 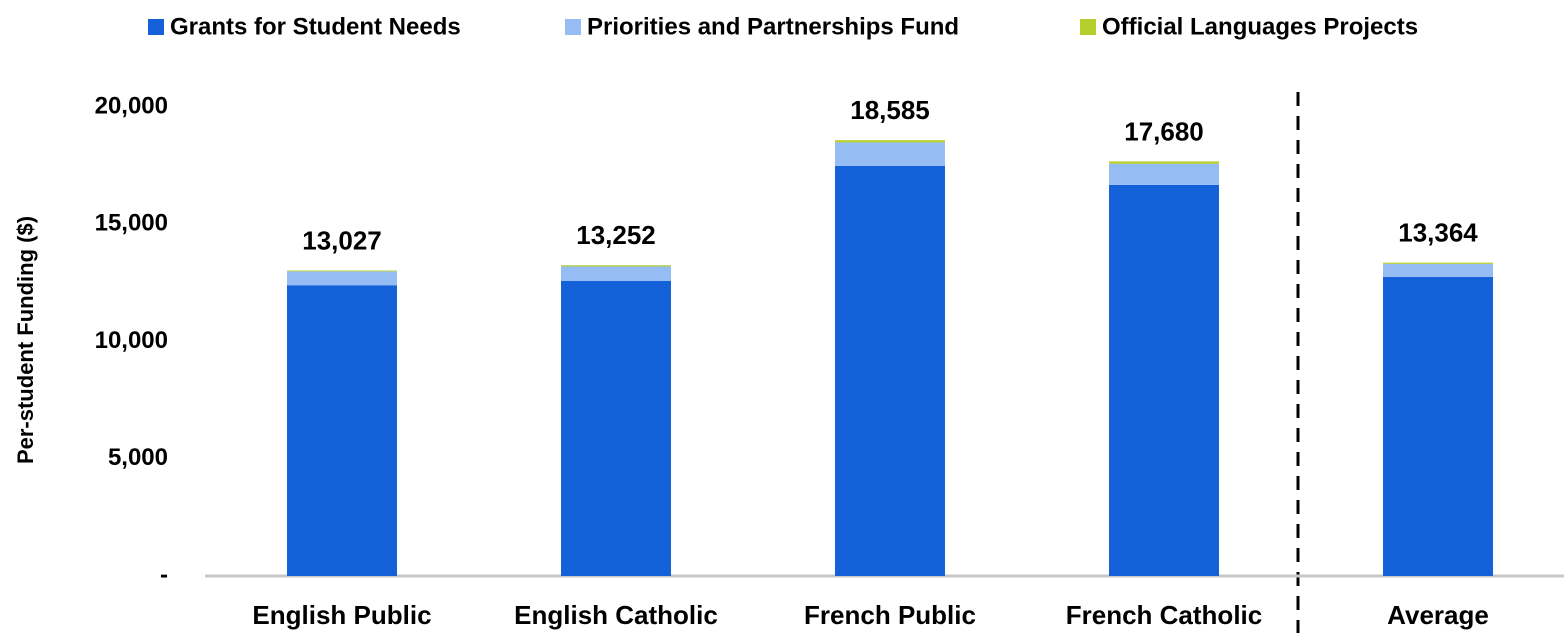 I want to click on x-tick-label: Average, so click(x=1438, y=615).